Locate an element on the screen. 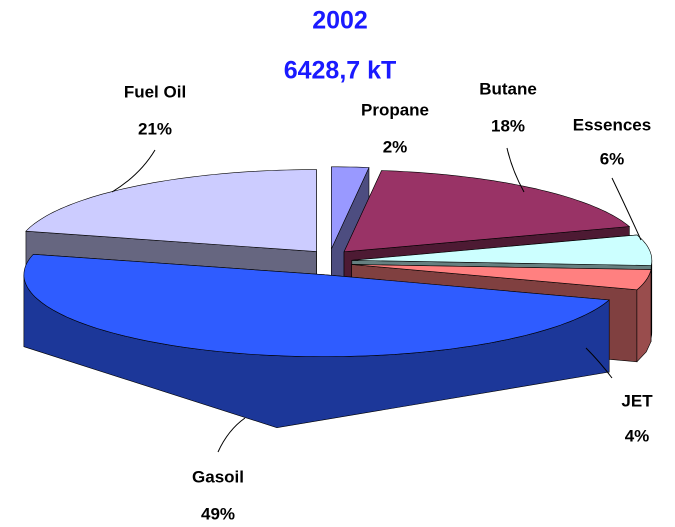 Image resolution: width=675 pixels, height=527 pixels. slice-value-label: 18% is located at coordinates (508, 125).